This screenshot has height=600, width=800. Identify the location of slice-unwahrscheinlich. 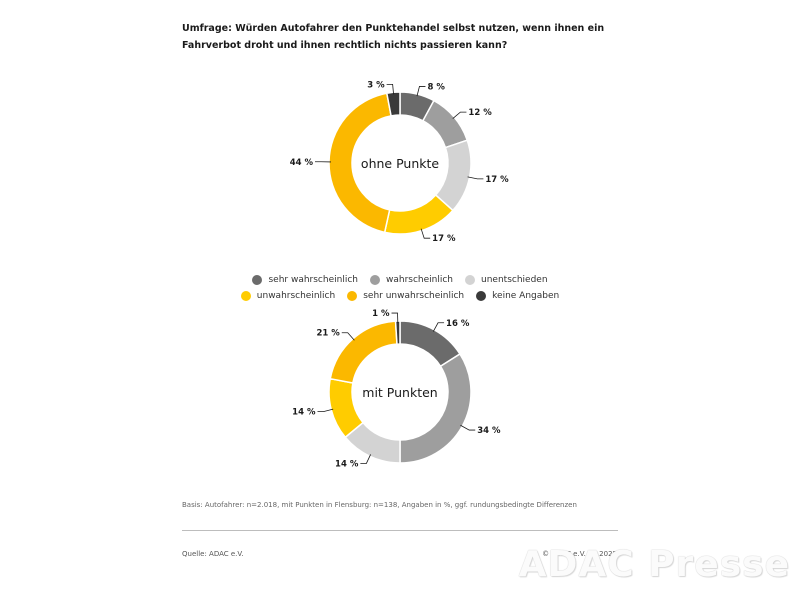
(418, 214).